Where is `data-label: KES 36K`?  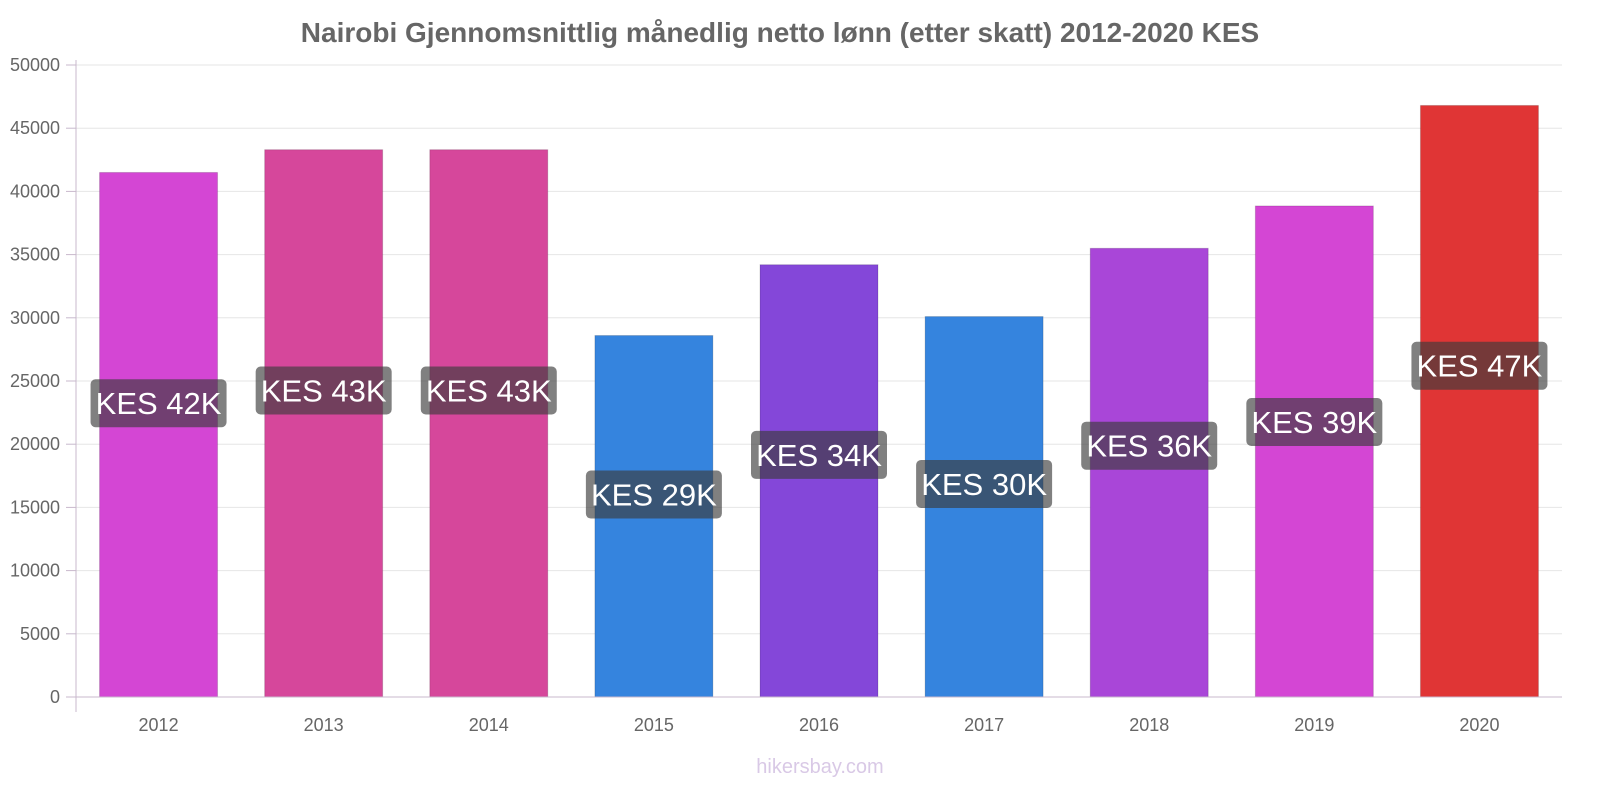
data-label: KES 36K is located at coordinates (1149, 446).